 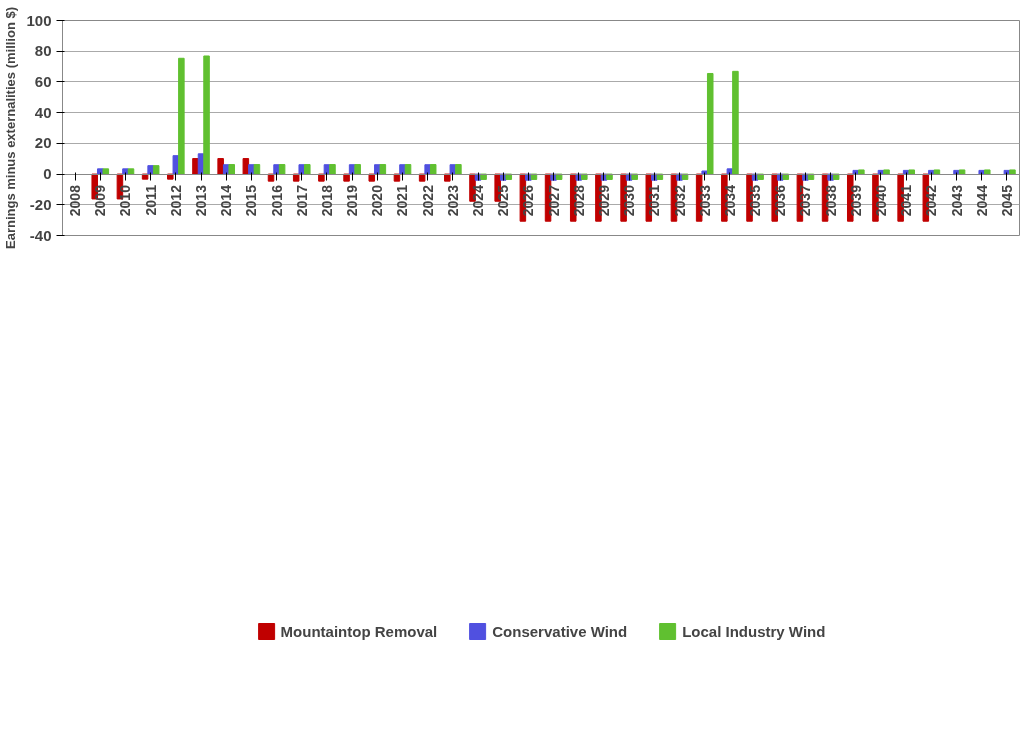 I want to click on x-tick-label: 2032, so click(x=679, y=200).